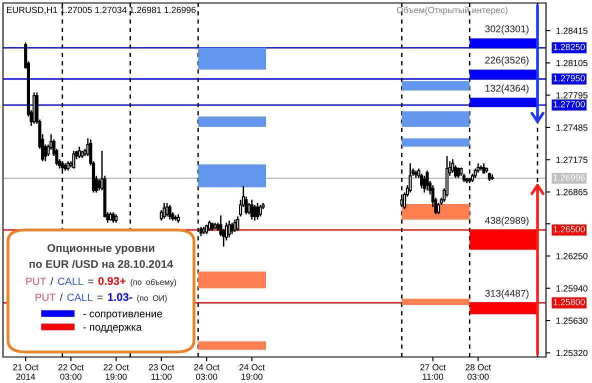 Image resolution: width=592 pixels, height=383 pixels. What do you see at coordinates (101, 298) in the screenshot?
I see `annotation: PUT / CALL = 1.03- (по ОИ)` at bounding box center [101, 298].